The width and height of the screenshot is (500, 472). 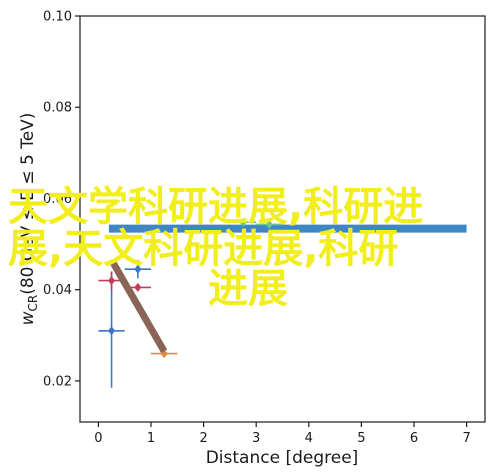 What do you see at coordinates (414, 438) in the screenshot?
I see `x-tick-label: 6` at bounding box center [414, 438].